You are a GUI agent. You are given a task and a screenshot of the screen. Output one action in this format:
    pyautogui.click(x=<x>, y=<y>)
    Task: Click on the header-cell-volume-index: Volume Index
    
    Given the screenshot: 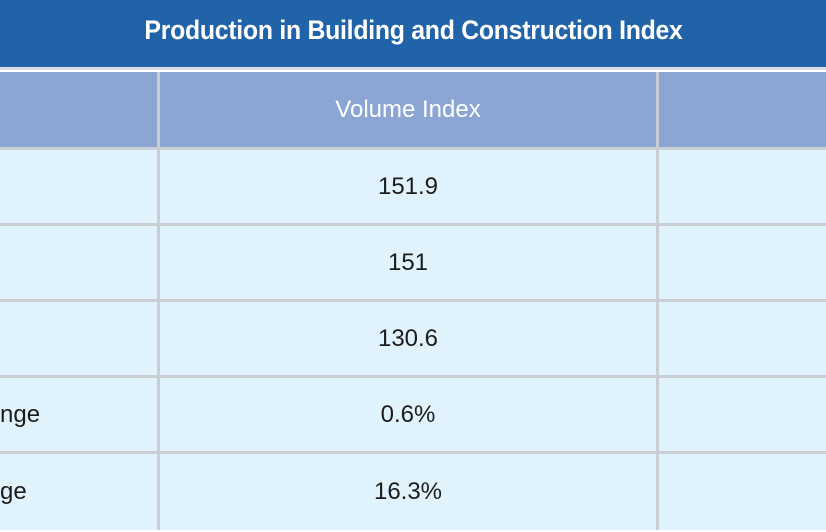 What is the action you would take?
    pyautogui.click(x=406, y=109)
    